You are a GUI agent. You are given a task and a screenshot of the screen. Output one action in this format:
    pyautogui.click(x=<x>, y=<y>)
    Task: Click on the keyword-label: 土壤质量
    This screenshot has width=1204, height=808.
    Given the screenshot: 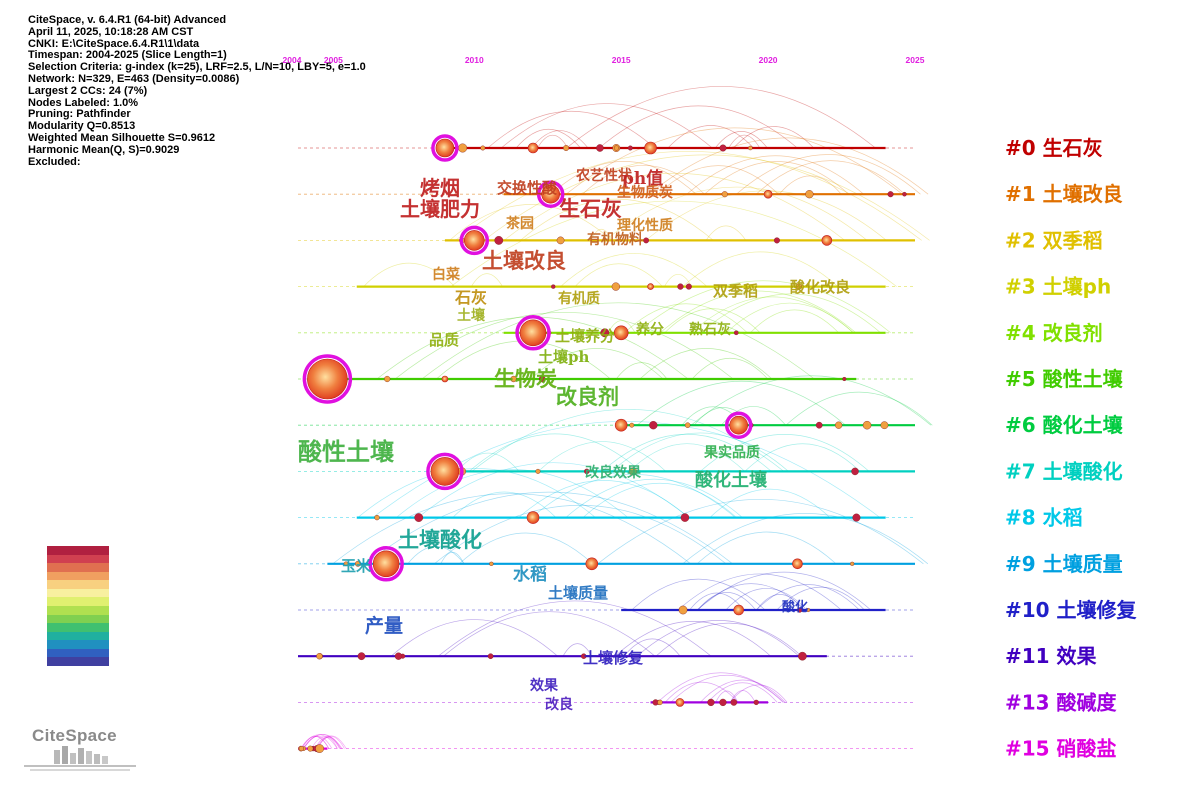 What is the action you would take?
    pyautogui.click(x=578, y=593)
    